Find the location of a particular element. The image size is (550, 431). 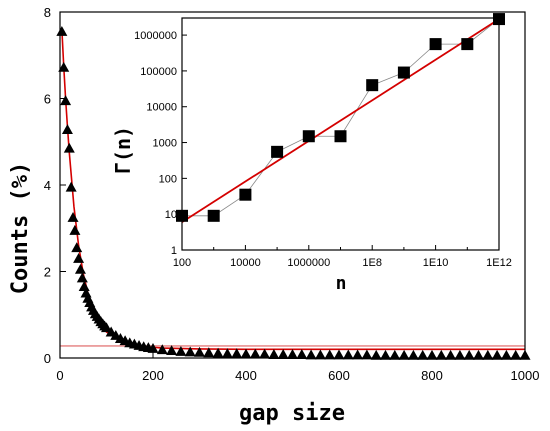

main-y-axis-title: Counts (%) is located at coordinates (20, 228).